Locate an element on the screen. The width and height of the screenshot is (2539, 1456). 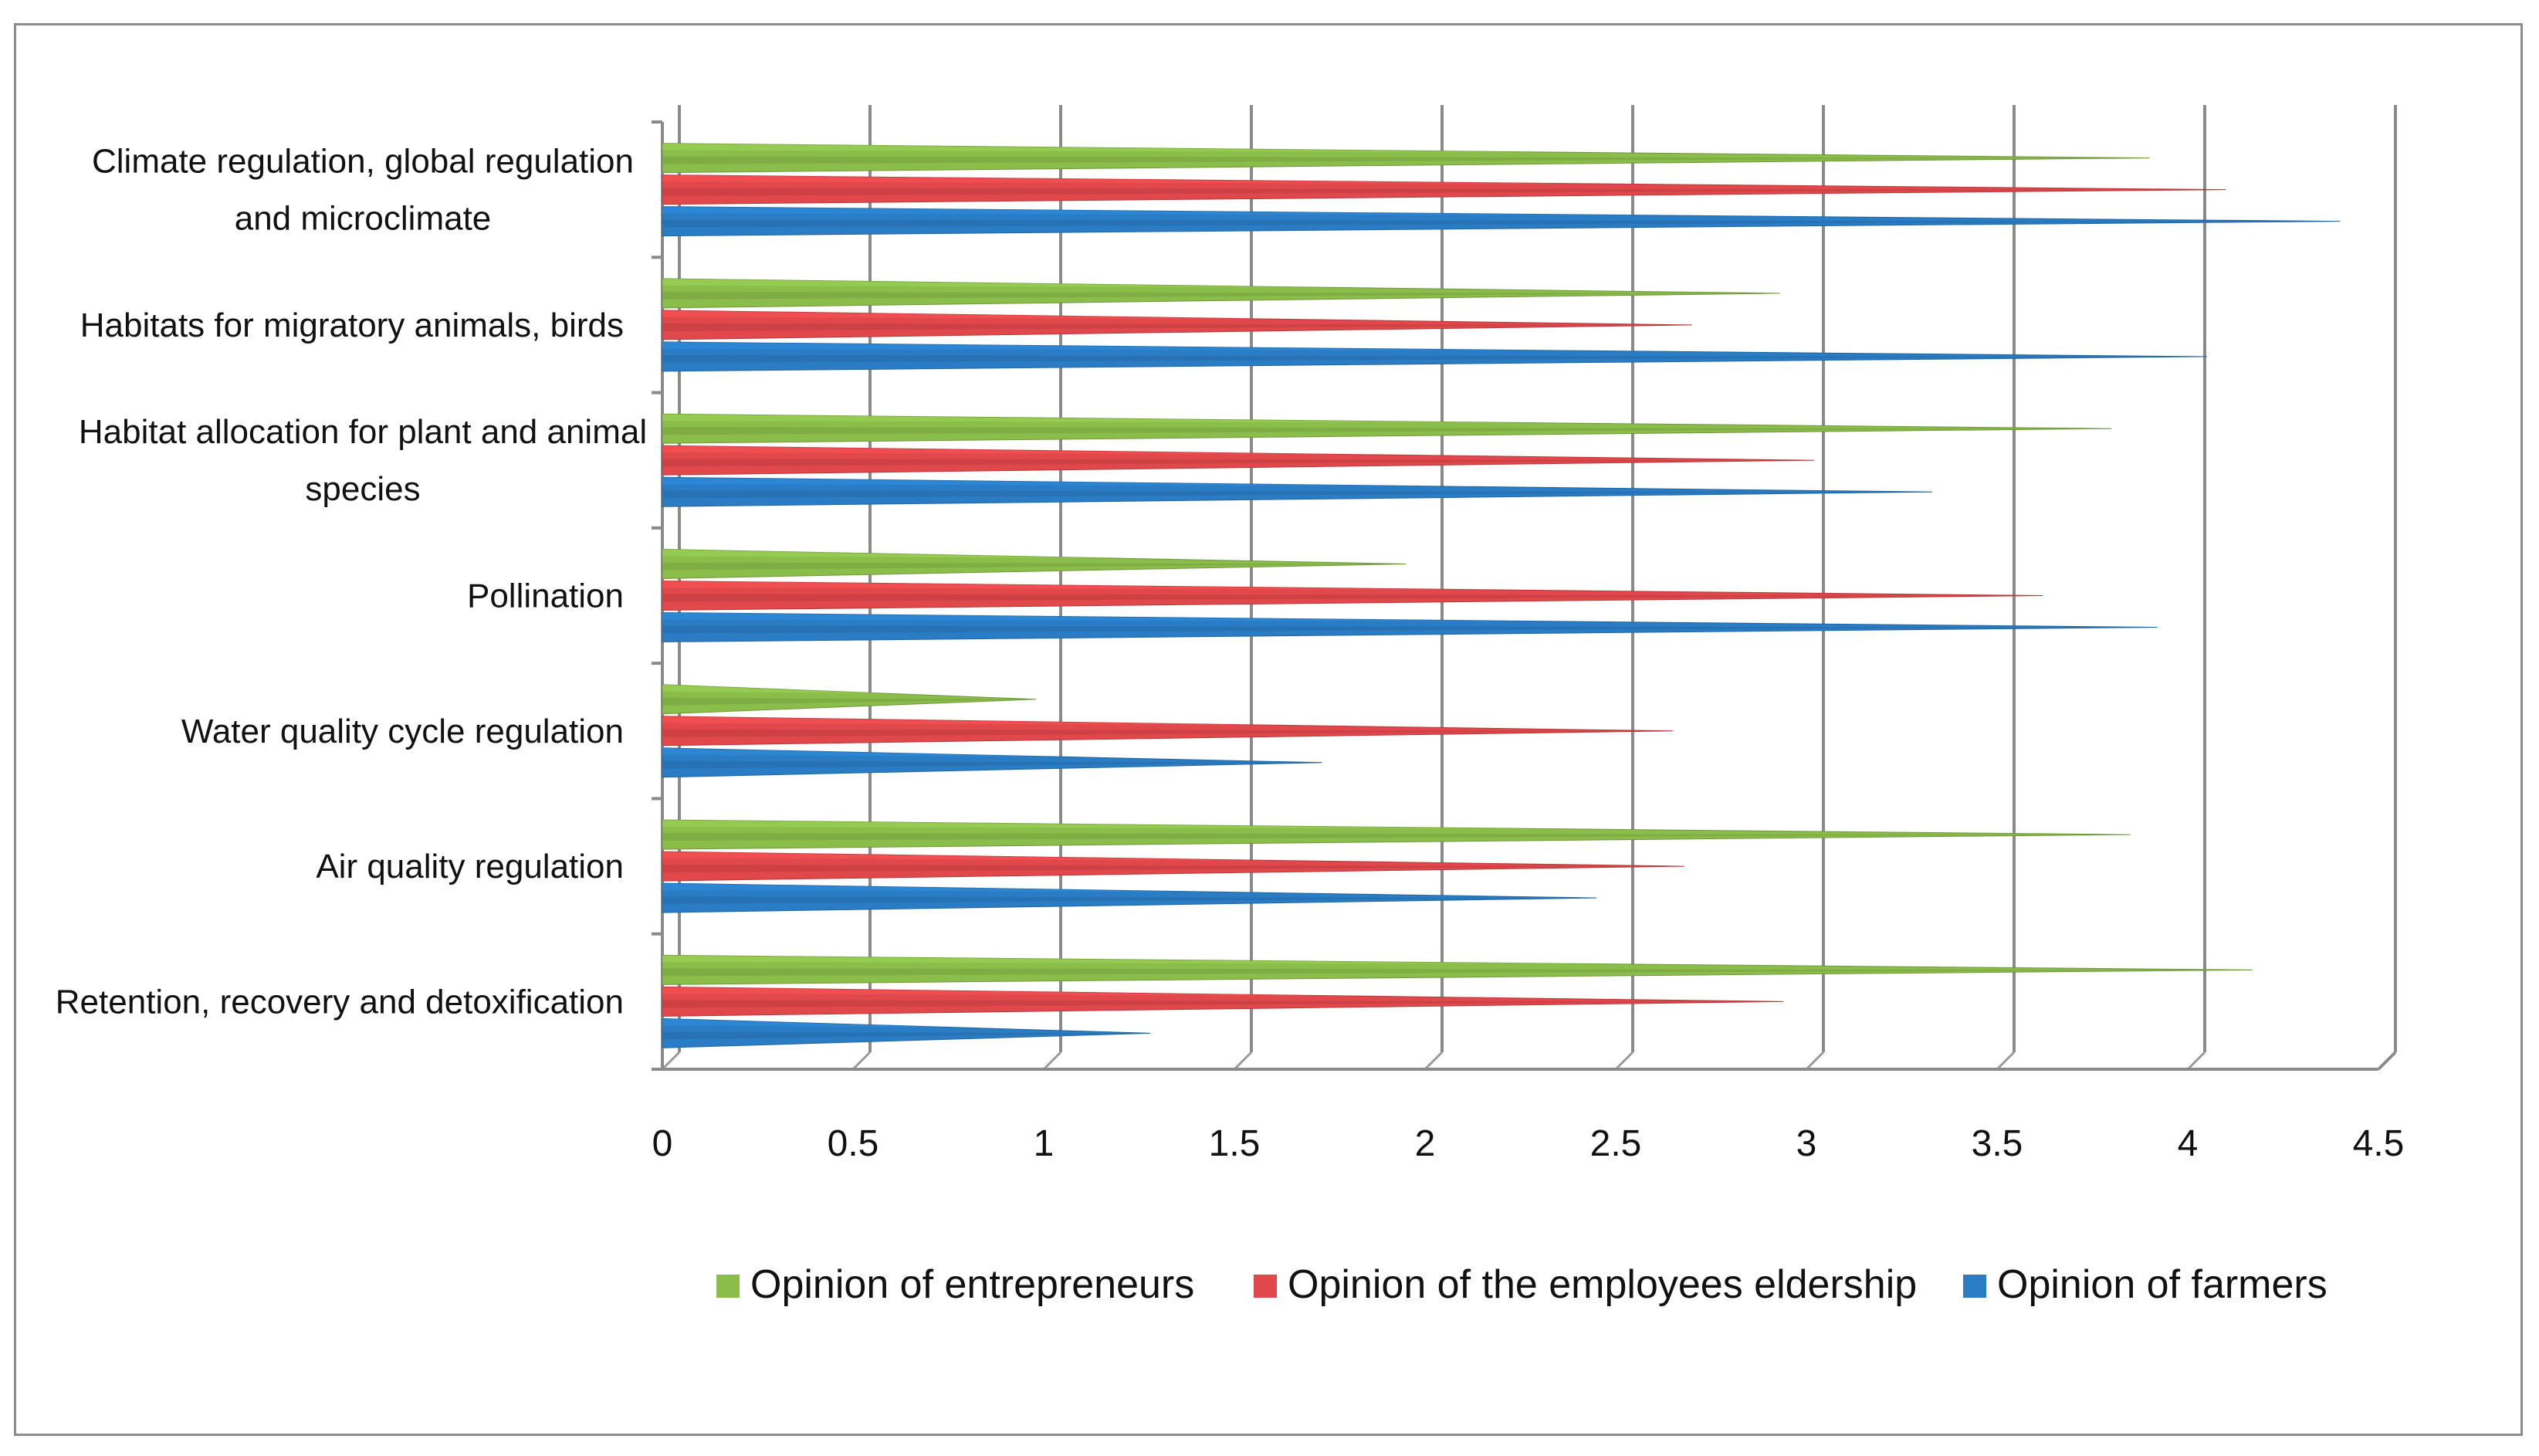
x-axis-end-line is located at coordinates (2387, 1061).